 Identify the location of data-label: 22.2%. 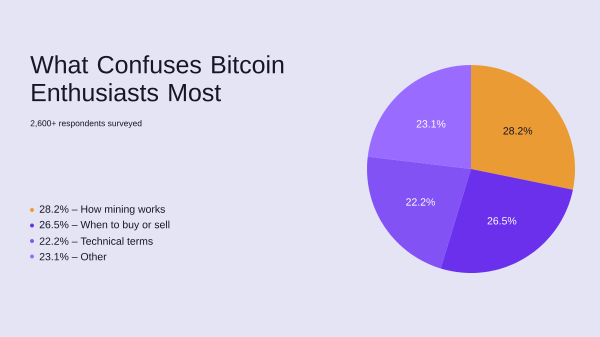
(420, 202).